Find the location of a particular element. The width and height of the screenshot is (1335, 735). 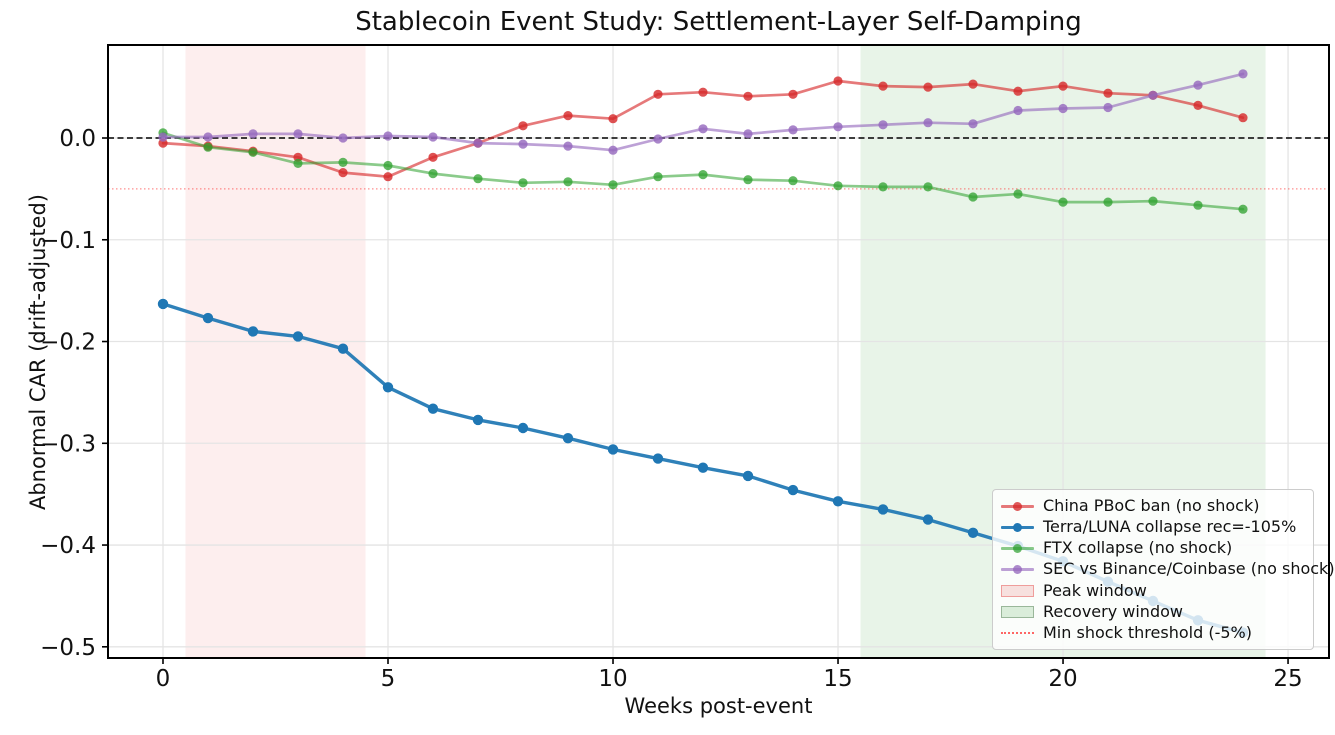

x-tick-label: 15 is located at coordinates (837, 679).